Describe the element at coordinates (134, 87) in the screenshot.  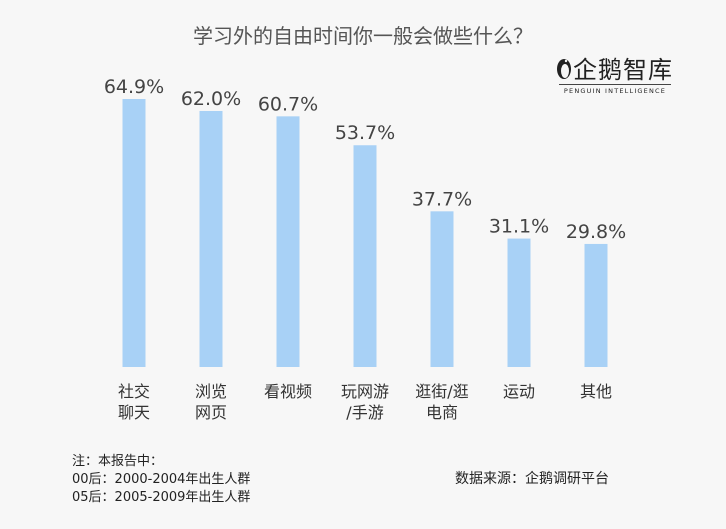
I see `data-label: 64.9%` at that location.